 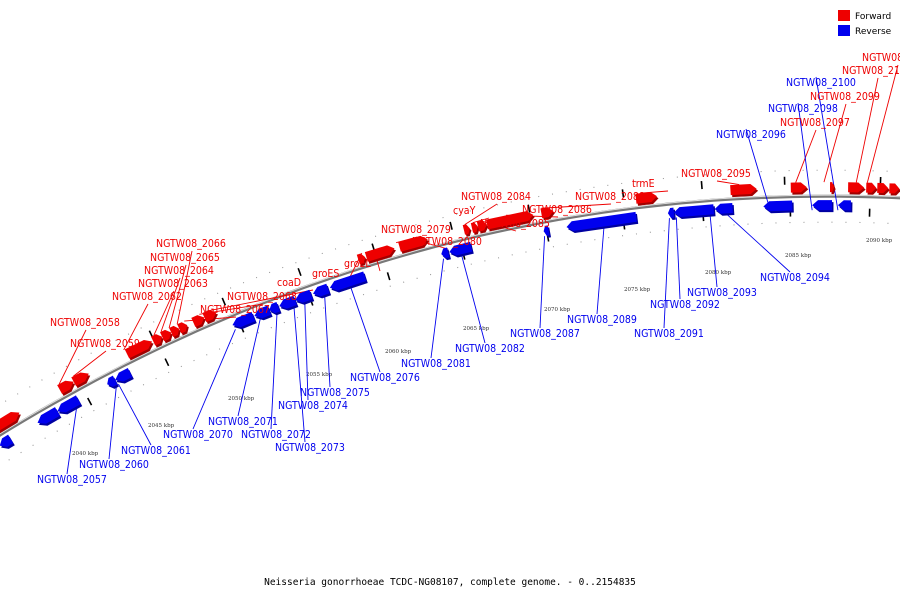 What do you see at coordinates (147, 297) in the screenshot?
I see `forward-gene-label: NGTW08_2062` at bounding box center [147, 297].